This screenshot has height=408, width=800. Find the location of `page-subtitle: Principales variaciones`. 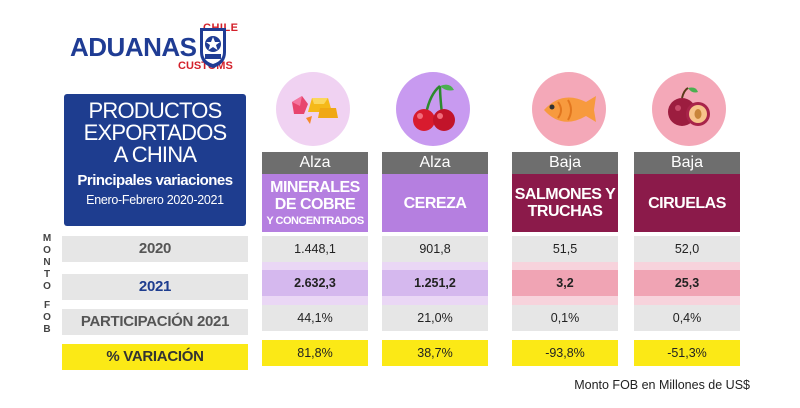

page-subtitle: Principales variaciones is located at coordinates (155, 180).